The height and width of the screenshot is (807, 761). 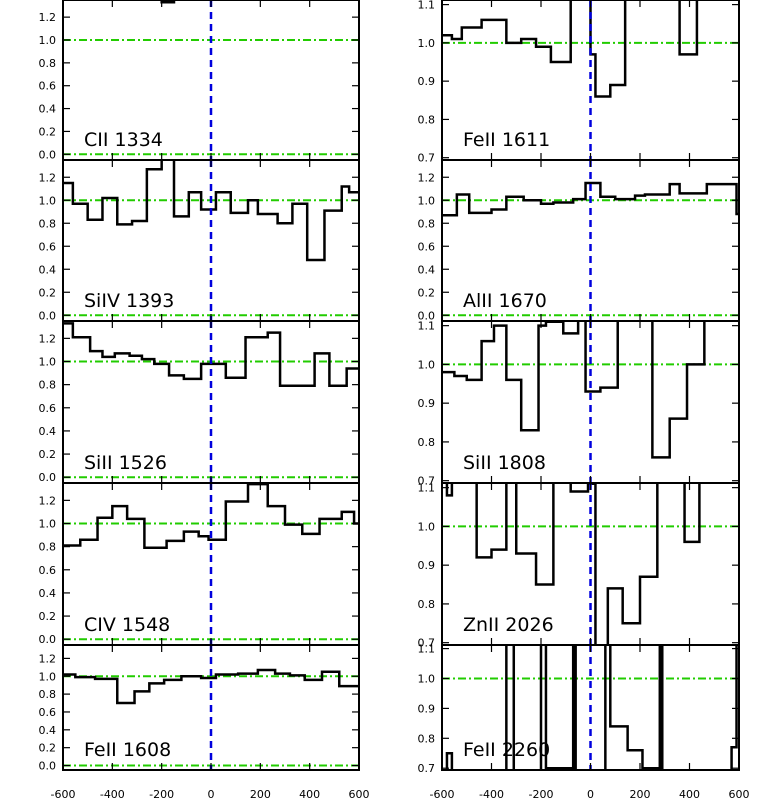 I want to click on panel-cii-1334: 0.0 0.2 0.4 0.6 0.8 1.0 1.2 CII 1334, so click(x=199, y=80).